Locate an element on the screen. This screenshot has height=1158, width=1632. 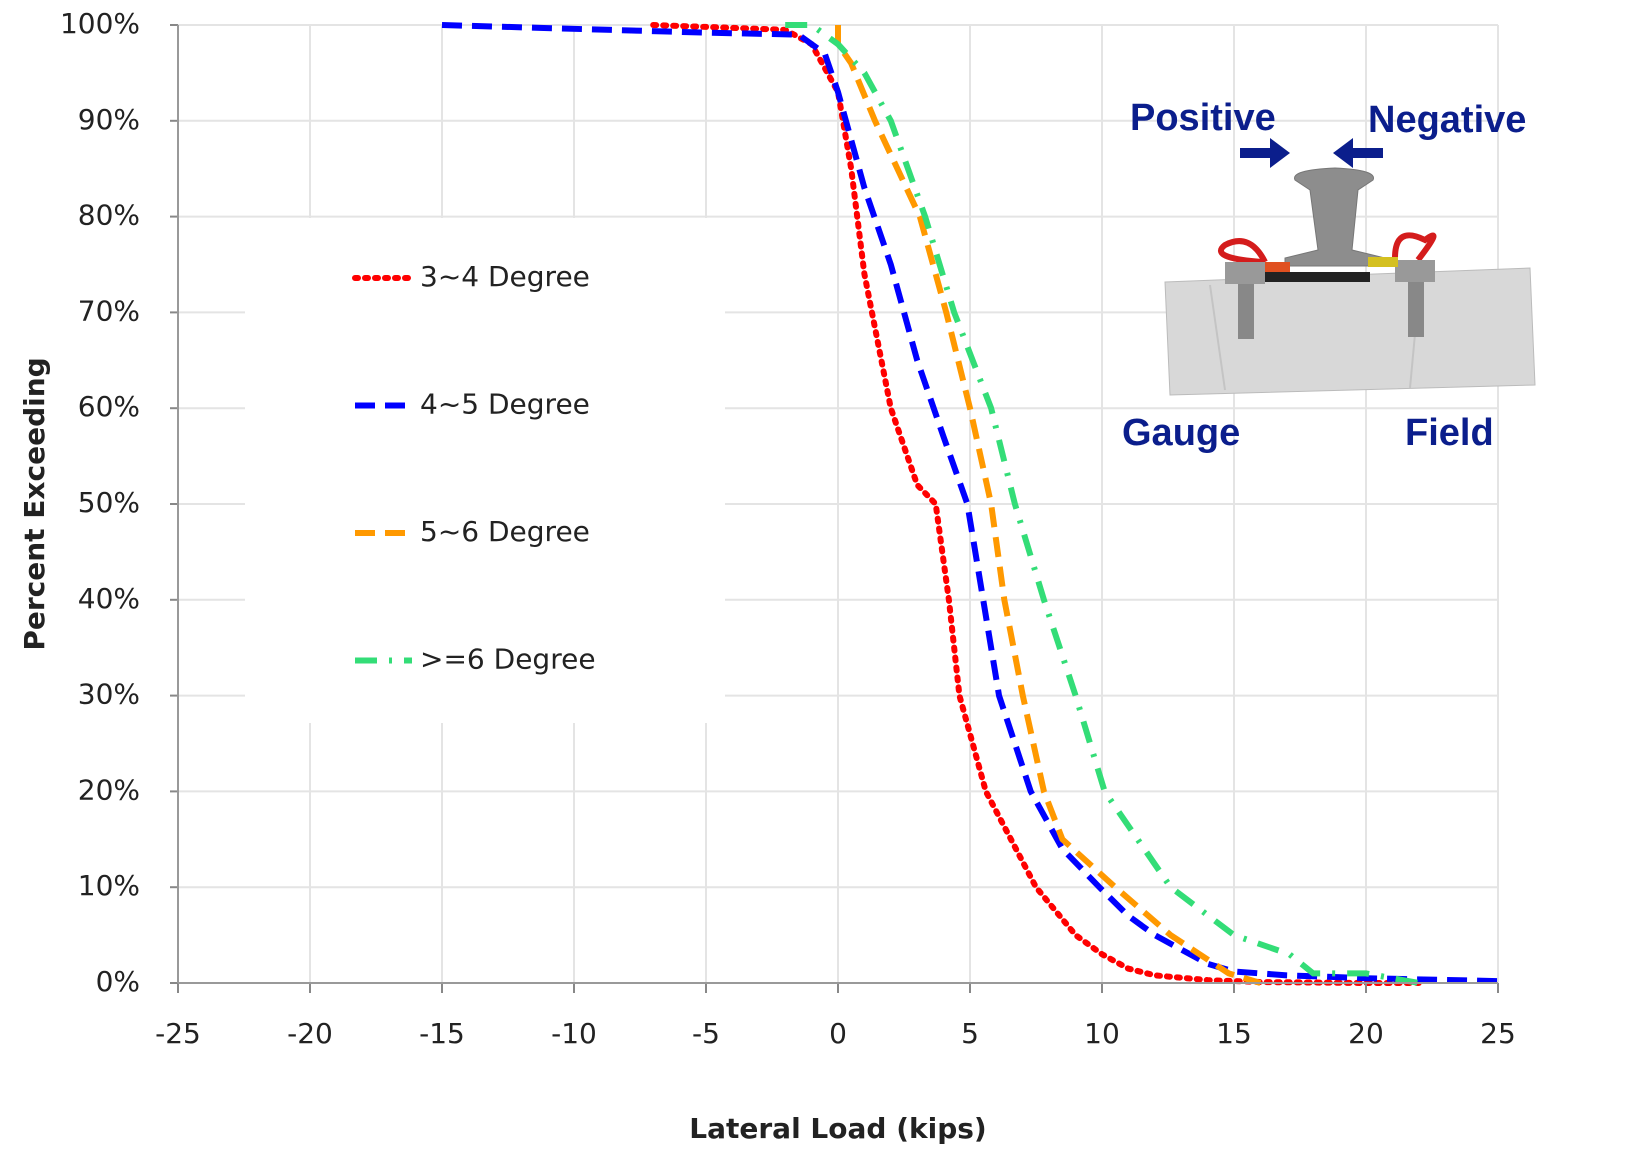
x-tick-label: -20 is located at coordinates (310, 1033).